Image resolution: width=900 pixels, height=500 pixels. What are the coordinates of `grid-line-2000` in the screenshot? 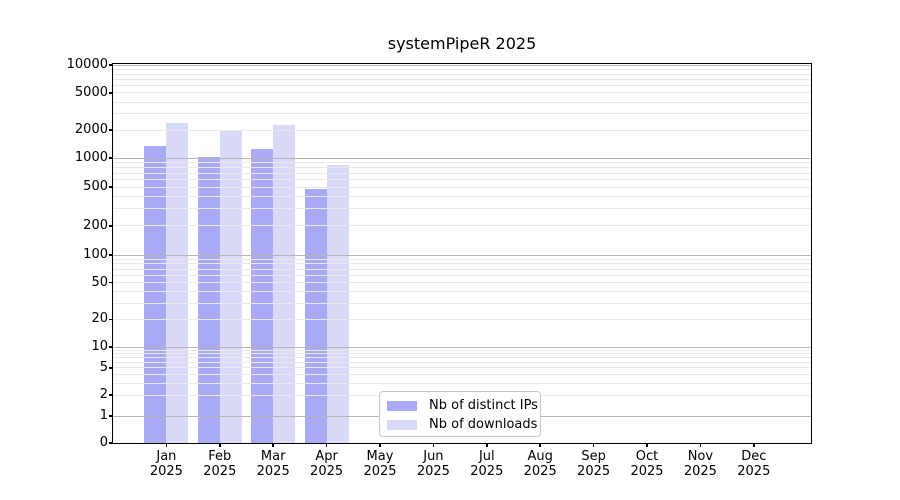 It's located at (462, 130).